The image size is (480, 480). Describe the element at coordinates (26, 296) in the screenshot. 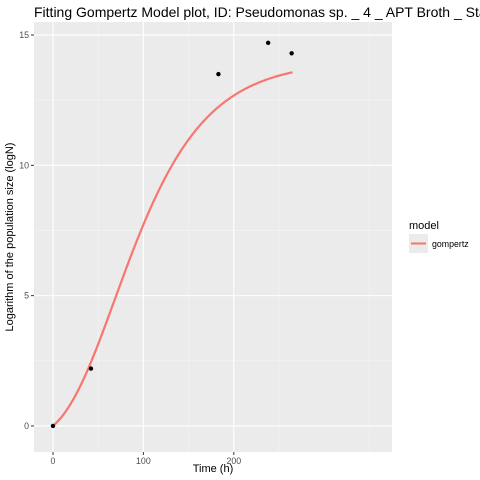

I see `y-tick-label: 5` at that location.